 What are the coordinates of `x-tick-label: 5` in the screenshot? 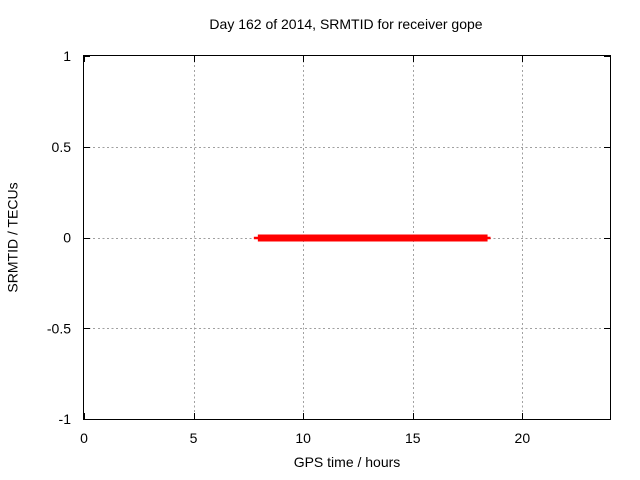 It's located at (194, 438).